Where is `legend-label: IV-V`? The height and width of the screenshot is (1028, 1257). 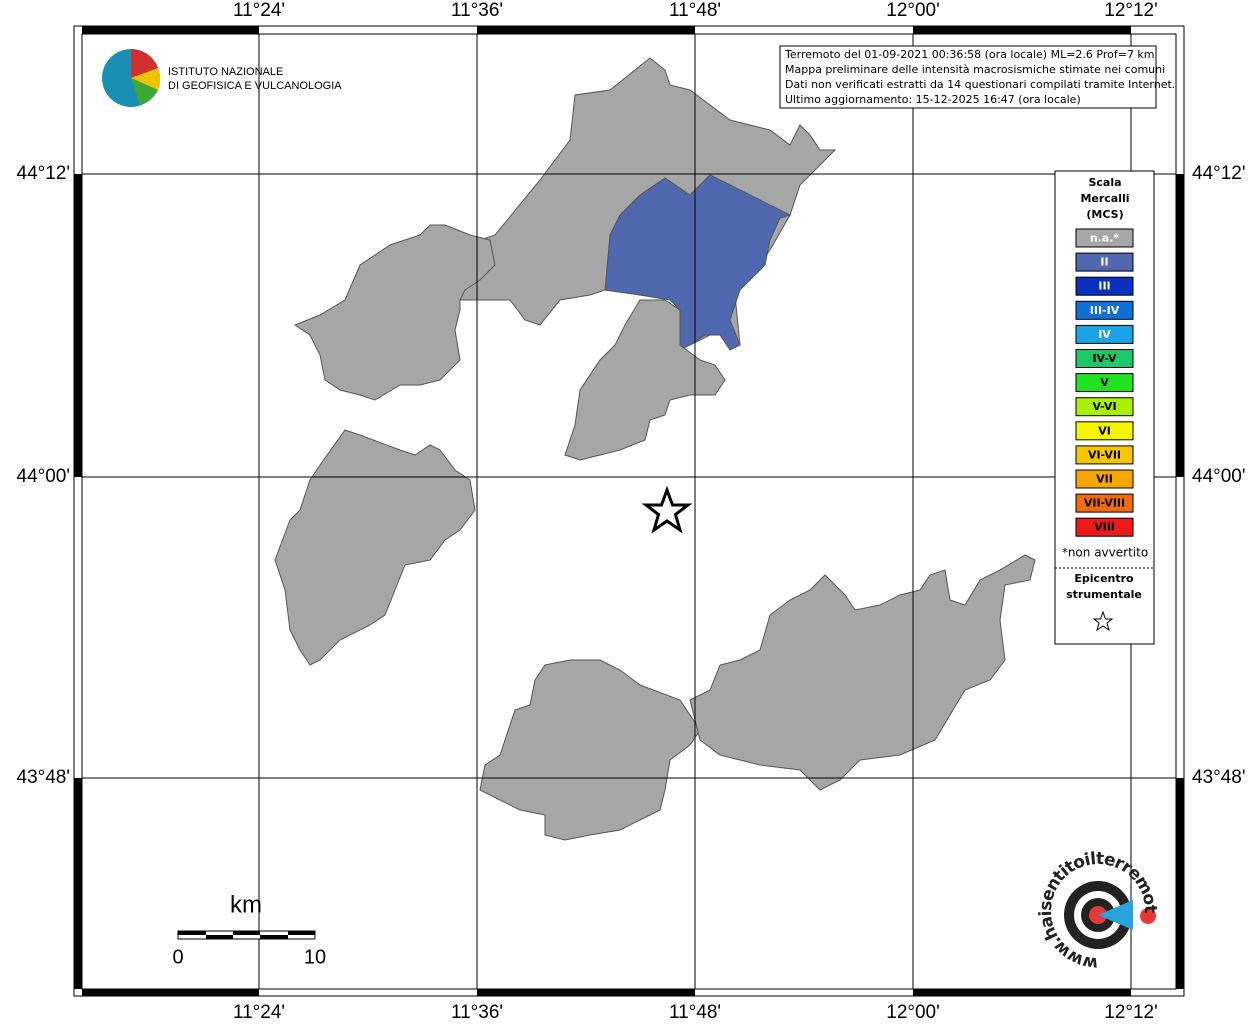
legend-label: IV-V is located at coordinates (1104, 358).